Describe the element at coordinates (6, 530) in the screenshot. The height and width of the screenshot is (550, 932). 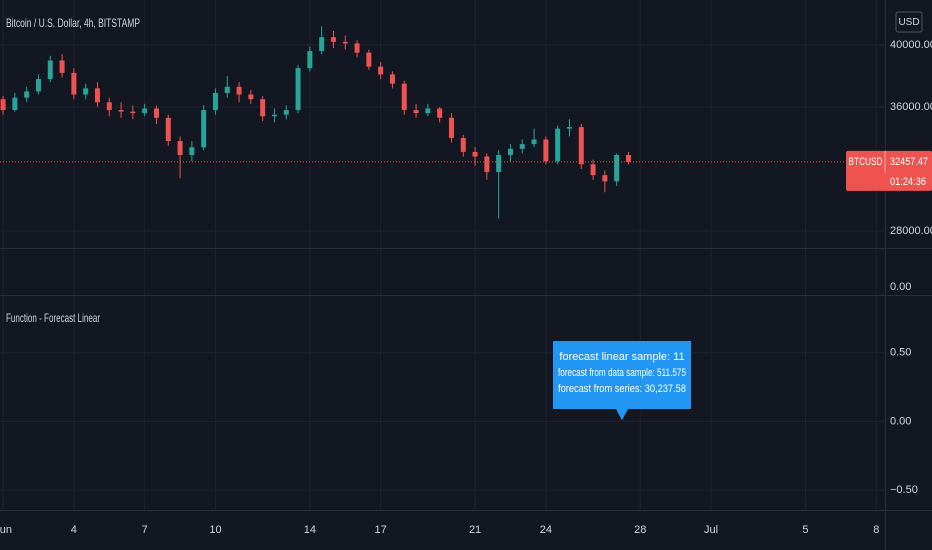
I see `x-tick-label: Jun` at that location.